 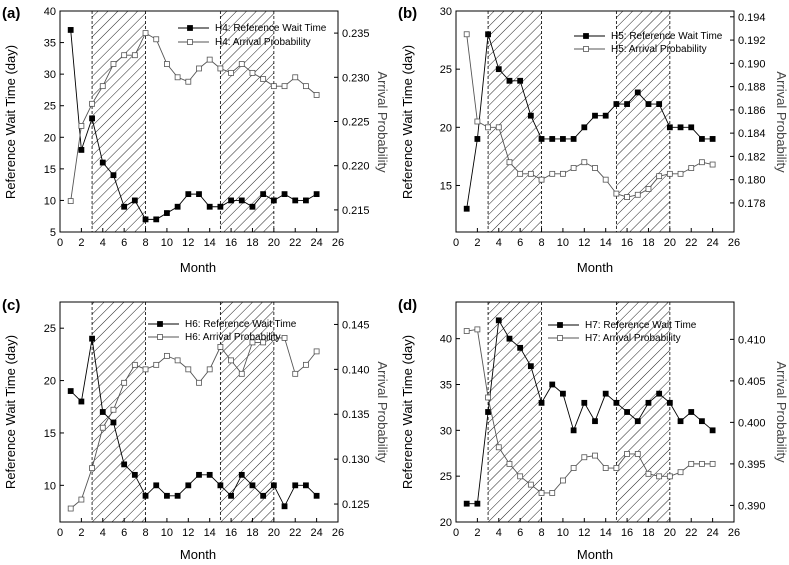 I want to click on y-tick-label-a-5: 30, so click(x=50, y=75).